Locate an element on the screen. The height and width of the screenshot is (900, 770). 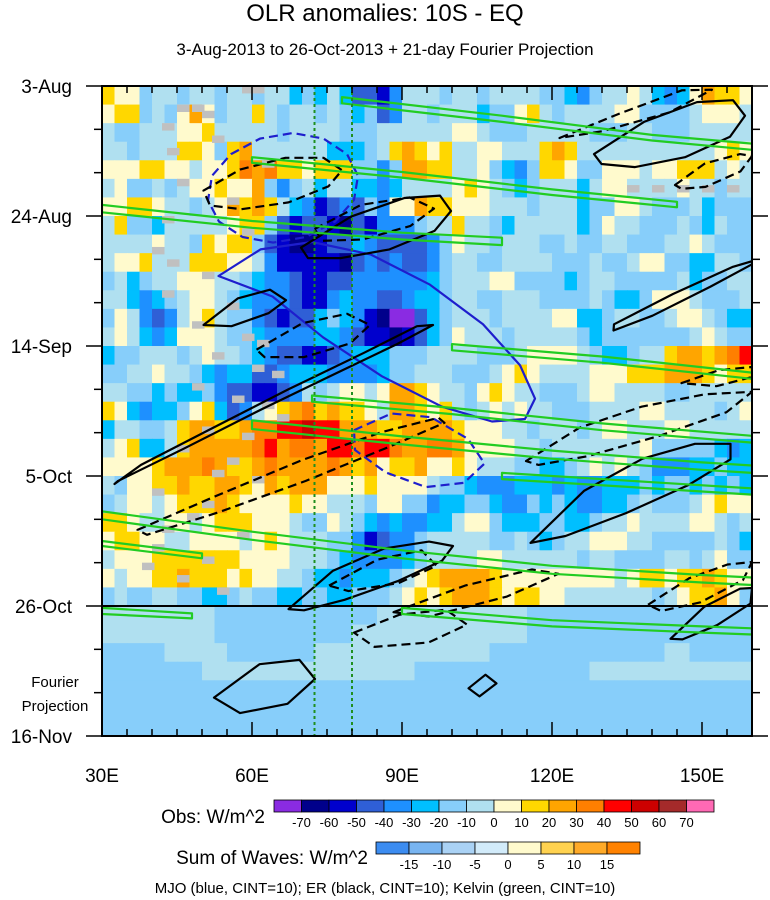
obs-colorbar-tick-label: 10 is located at coordinates (521, 822).